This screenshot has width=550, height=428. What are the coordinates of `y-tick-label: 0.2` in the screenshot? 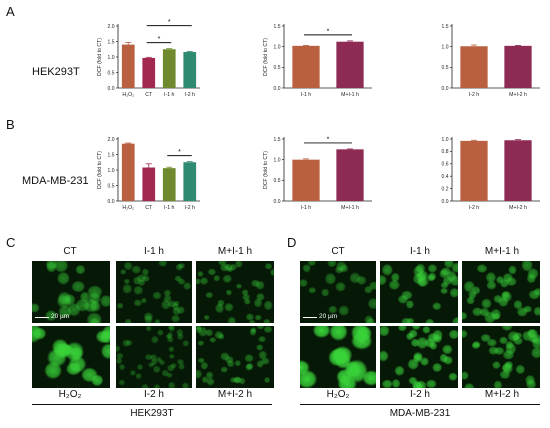 It's located at (445, 189).